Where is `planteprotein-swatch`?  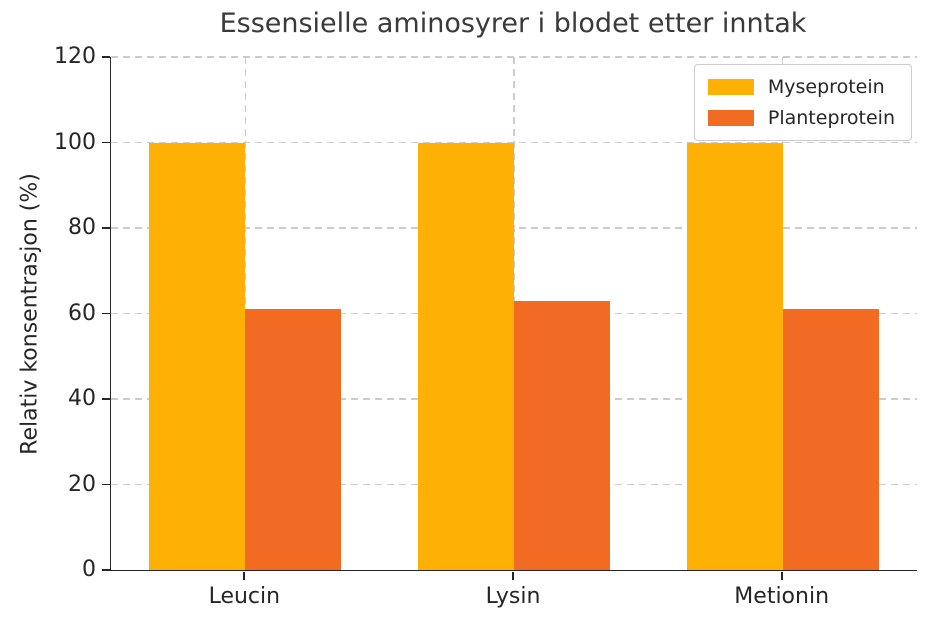 planteprotein-swatch is located at coordinates (730, 118).